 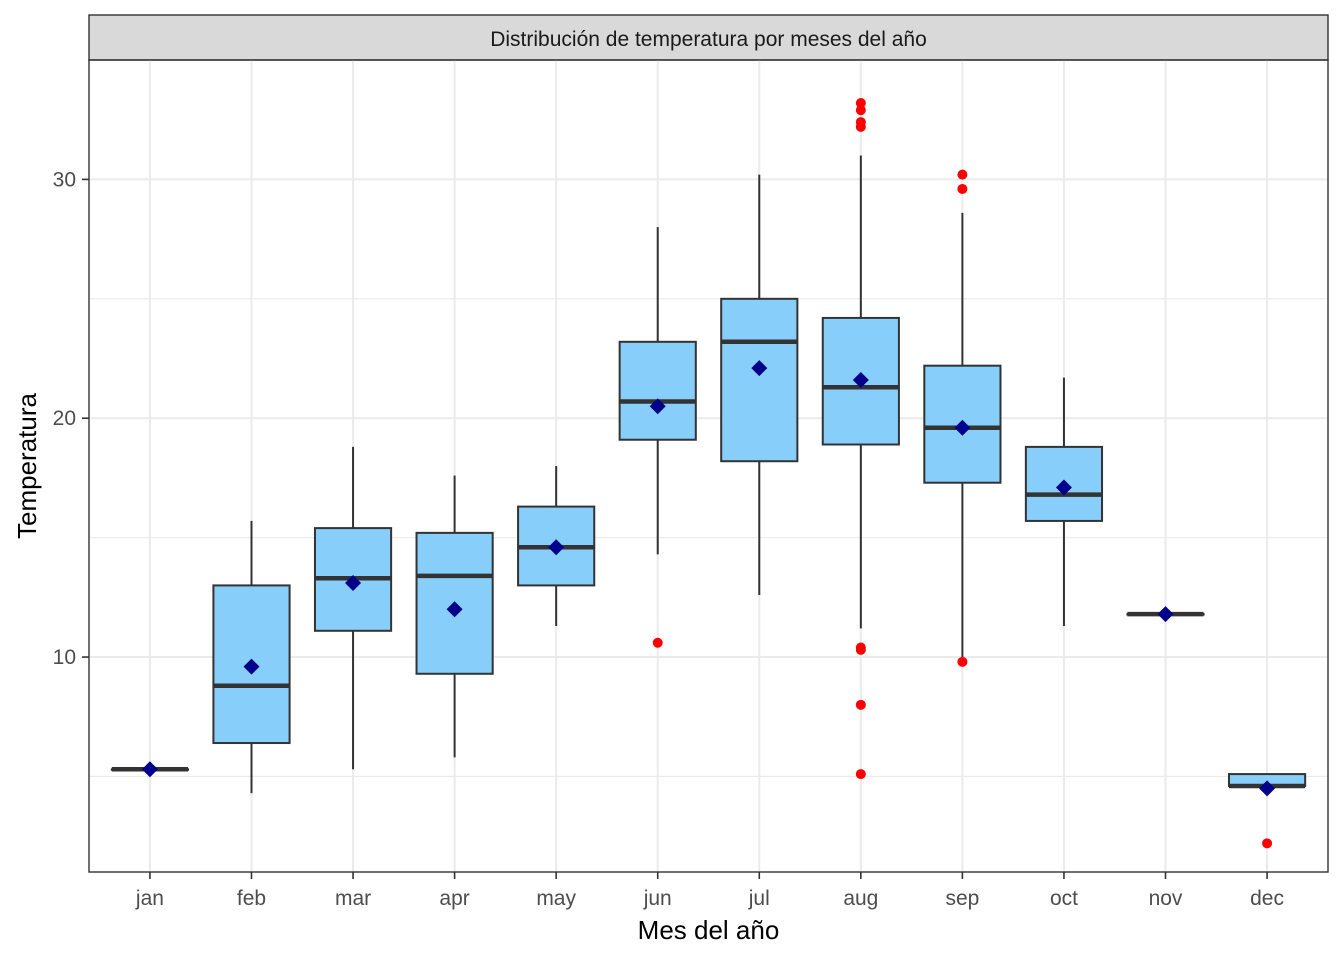 What do you see at coordinates (149, 769) in the screenshot?
I see `mean-marker-jan` at bounding box center [149, 769].